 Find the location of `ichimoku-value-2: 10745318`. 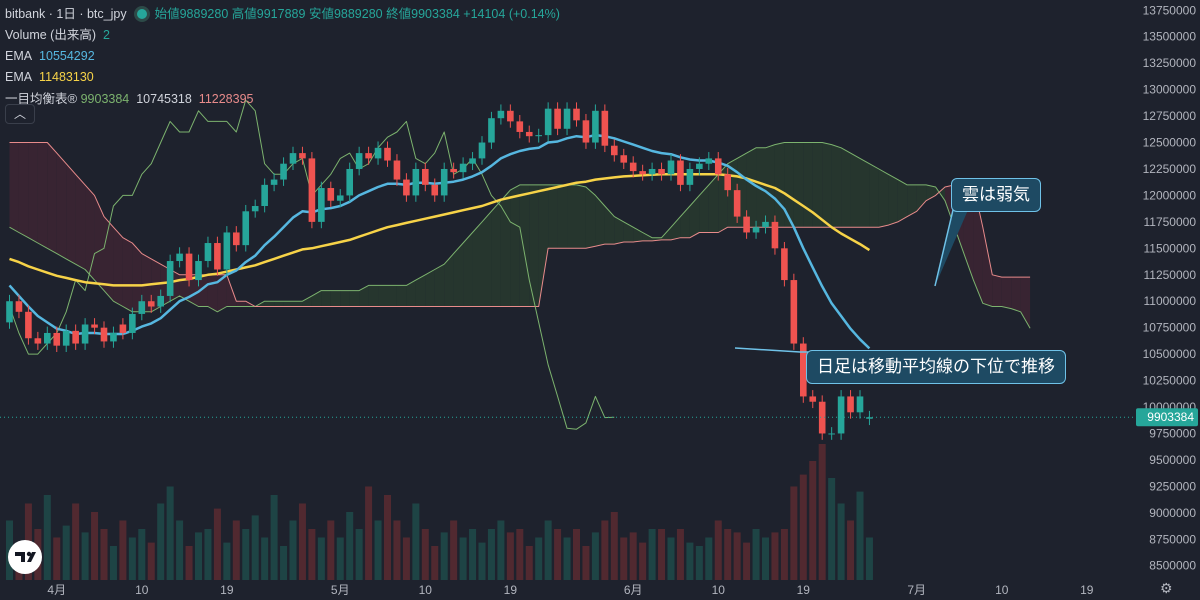

ichimoku-value-2: 10745318 is located at coordinates (164, 99).